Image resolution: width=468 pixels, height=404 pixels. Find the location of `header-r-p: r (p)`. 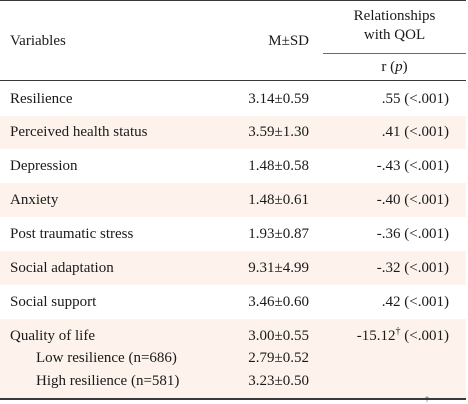

header-r-p: r (p) is located at coordinates (394, 67).